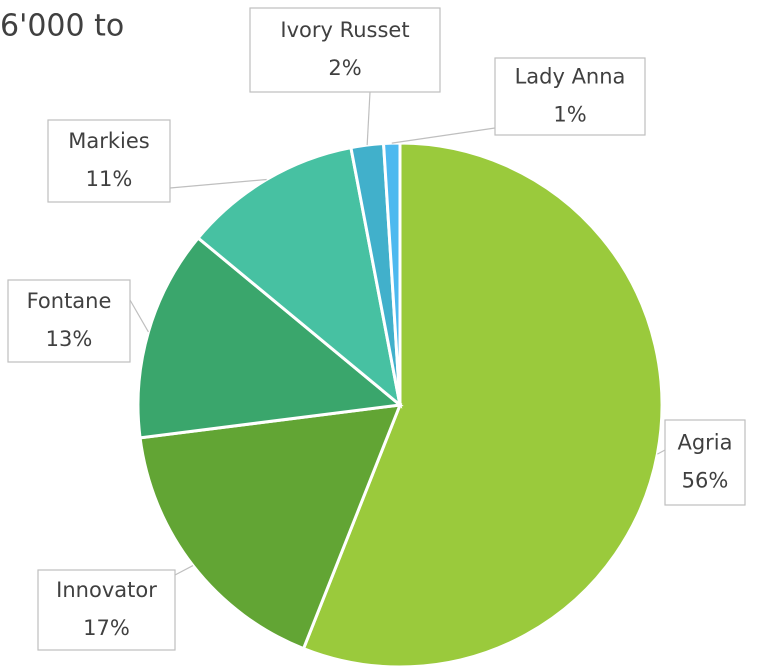 This screenshot has width=759, height=670. What do you see at coordinates (570, 77) in the screenshot?
I see `data-label-name: Lady Anna` at bounding box center [570, 77].